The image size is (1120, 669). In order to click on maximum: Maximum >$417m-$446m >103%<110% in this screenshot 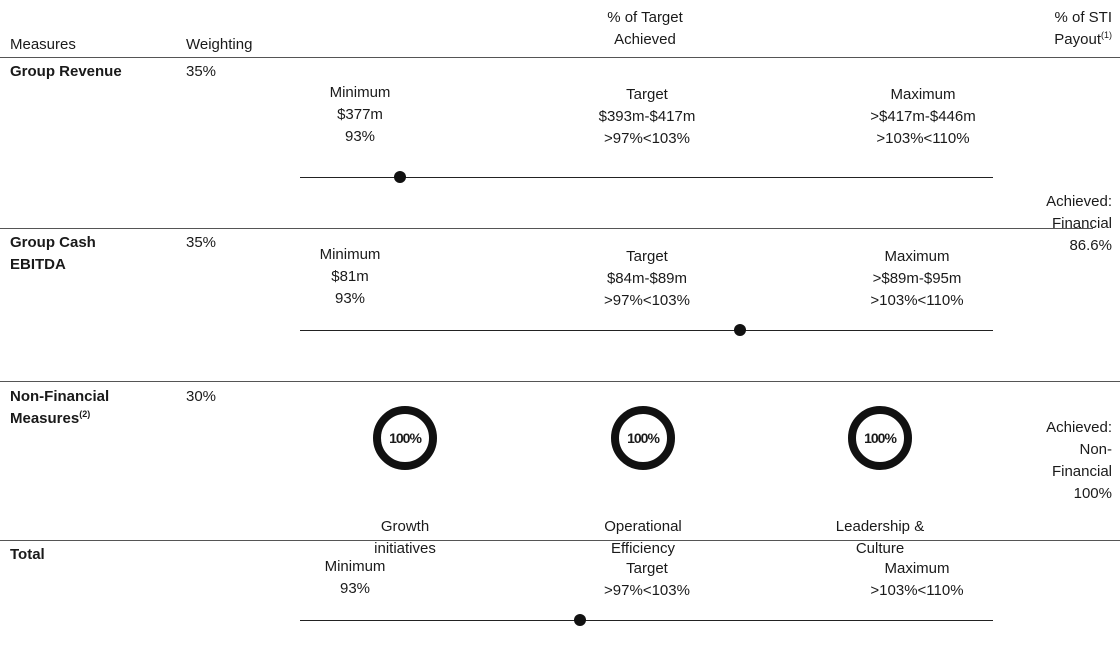, I will do `click(923, 117)`.